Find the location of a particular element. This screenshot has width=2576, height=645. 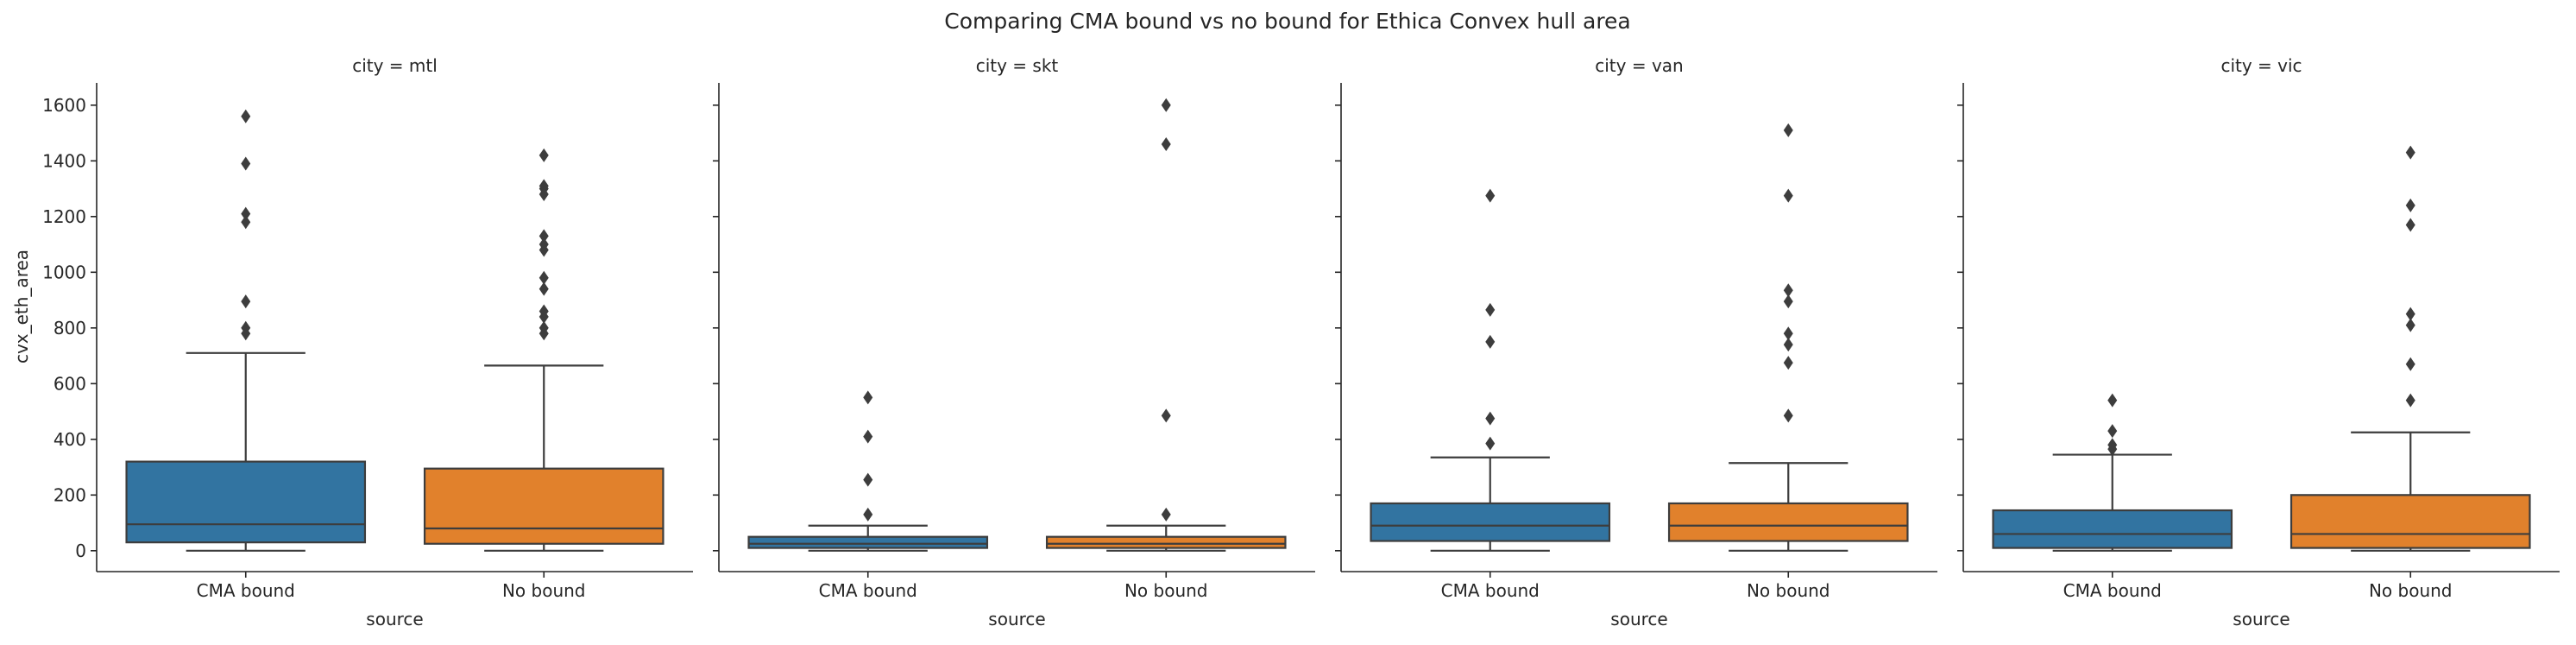

y-tick-label: 0 is located at coordinates (80, 551).